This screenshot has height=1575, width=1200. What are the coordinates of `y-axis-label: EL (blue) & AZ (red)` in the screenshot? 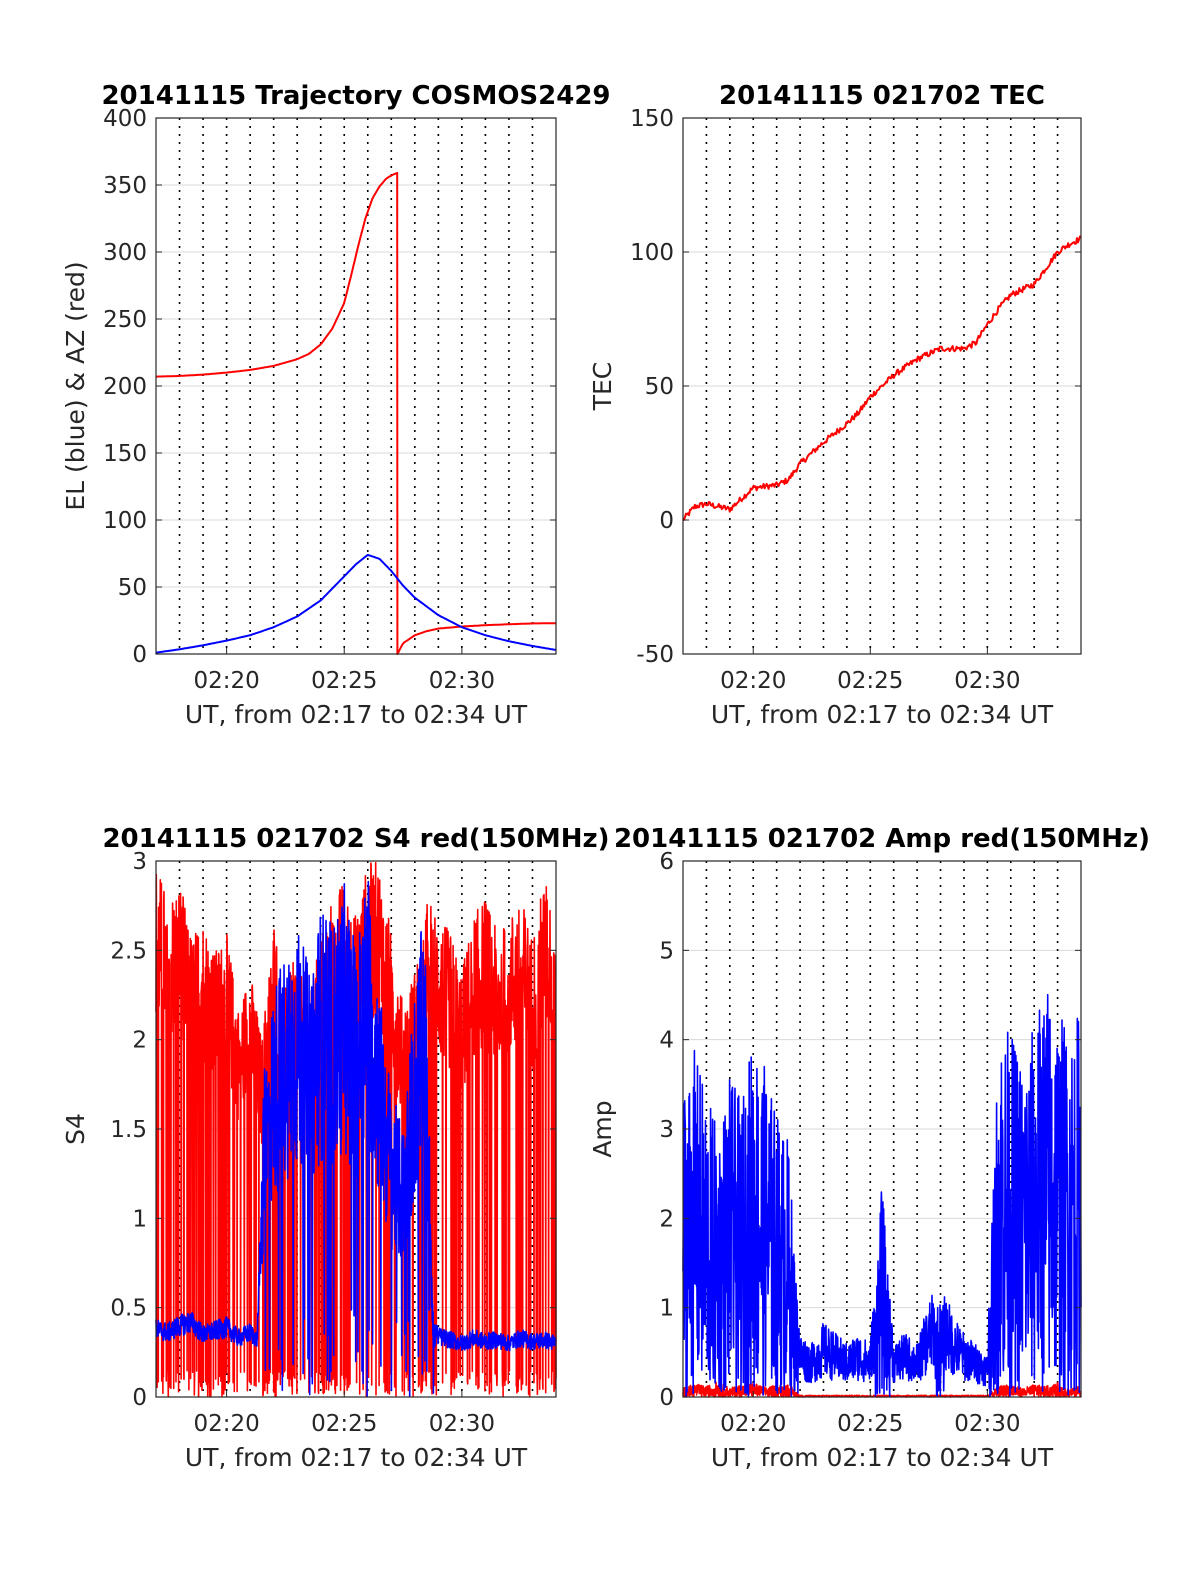 It's located at (75, 385).